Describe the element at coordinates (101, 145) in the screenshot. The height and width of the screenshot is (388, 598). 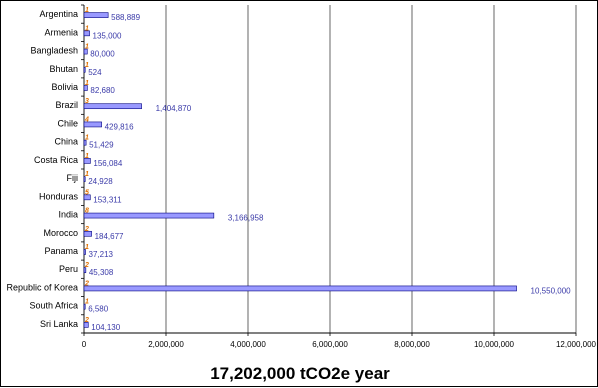
I see `value-label: 51,429` at that location.